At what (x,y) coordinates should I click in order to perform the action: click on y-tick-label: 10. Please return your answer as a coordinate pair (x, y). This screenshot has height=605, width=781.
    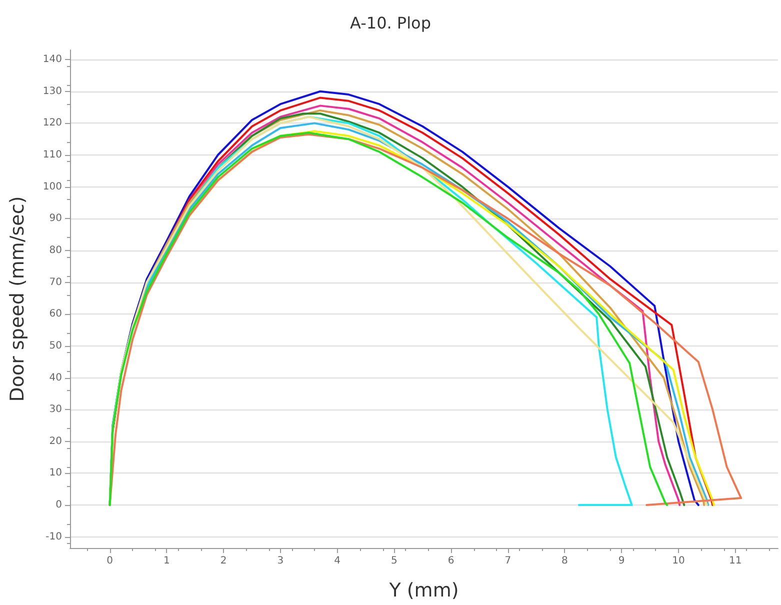
    Looking at the image, I should click on (55, 473).